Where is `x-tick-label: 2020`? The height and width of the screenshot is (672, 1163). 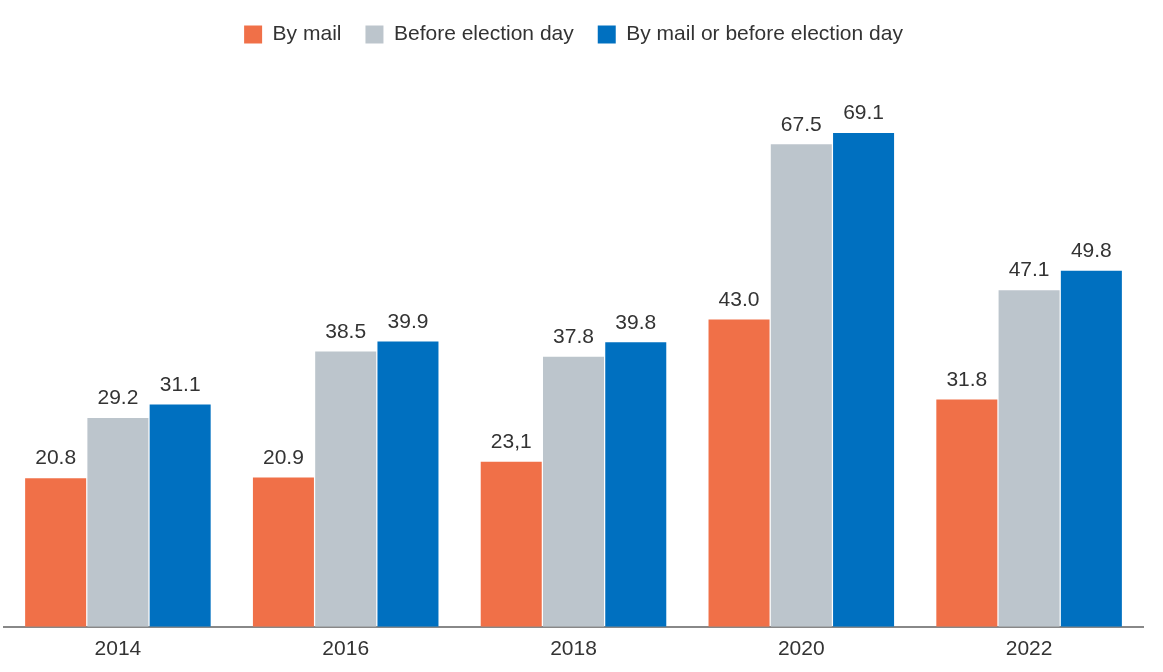
x-tick-label: 2020 is located at coordinates (801, 648).